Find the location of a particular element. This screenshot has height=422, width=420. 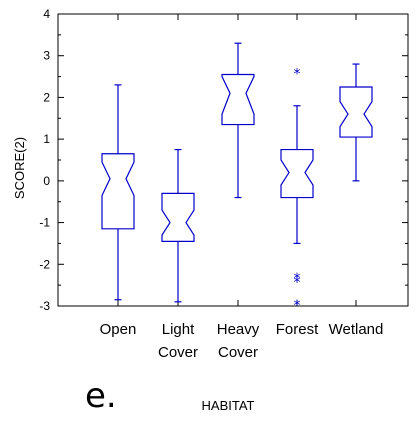

y-tick-label: -2 is located at coordinates (44, 264).